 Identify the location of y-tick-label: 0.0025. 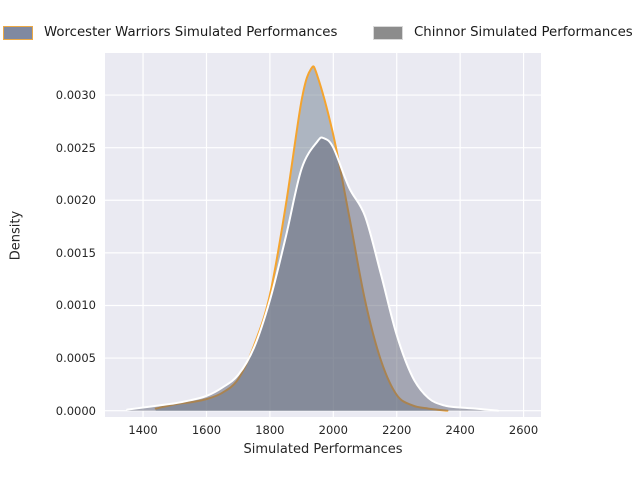
(75, 147).